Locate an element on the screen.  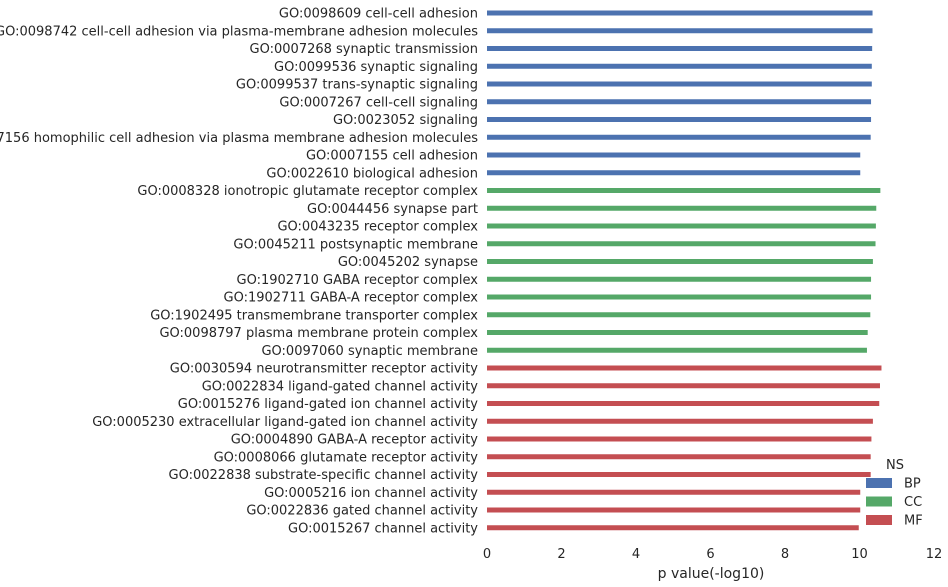
category-label: GO:0045202 synapse is located at coordinates (408, 262).